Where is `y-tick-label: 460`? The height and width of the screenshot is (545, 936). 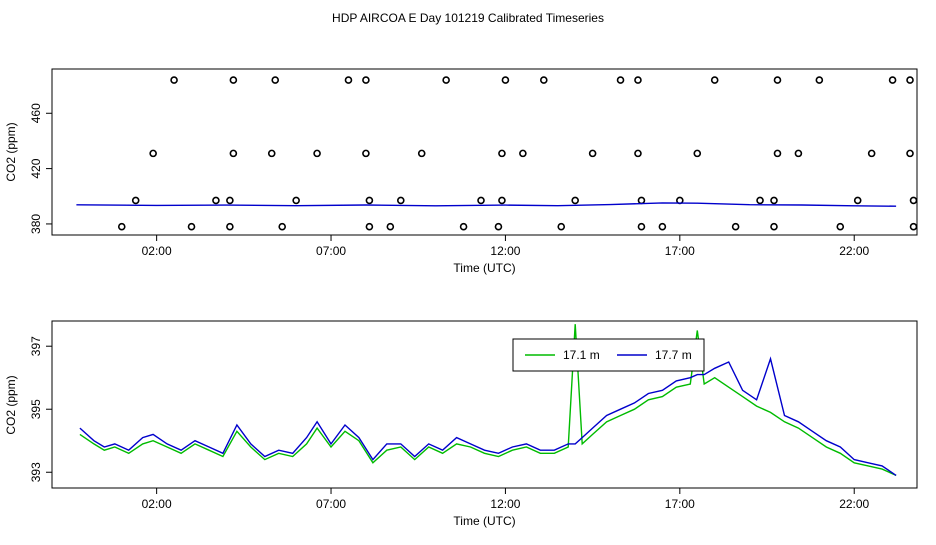
y-tick-label: 460 is located at coordinates (36, 113).